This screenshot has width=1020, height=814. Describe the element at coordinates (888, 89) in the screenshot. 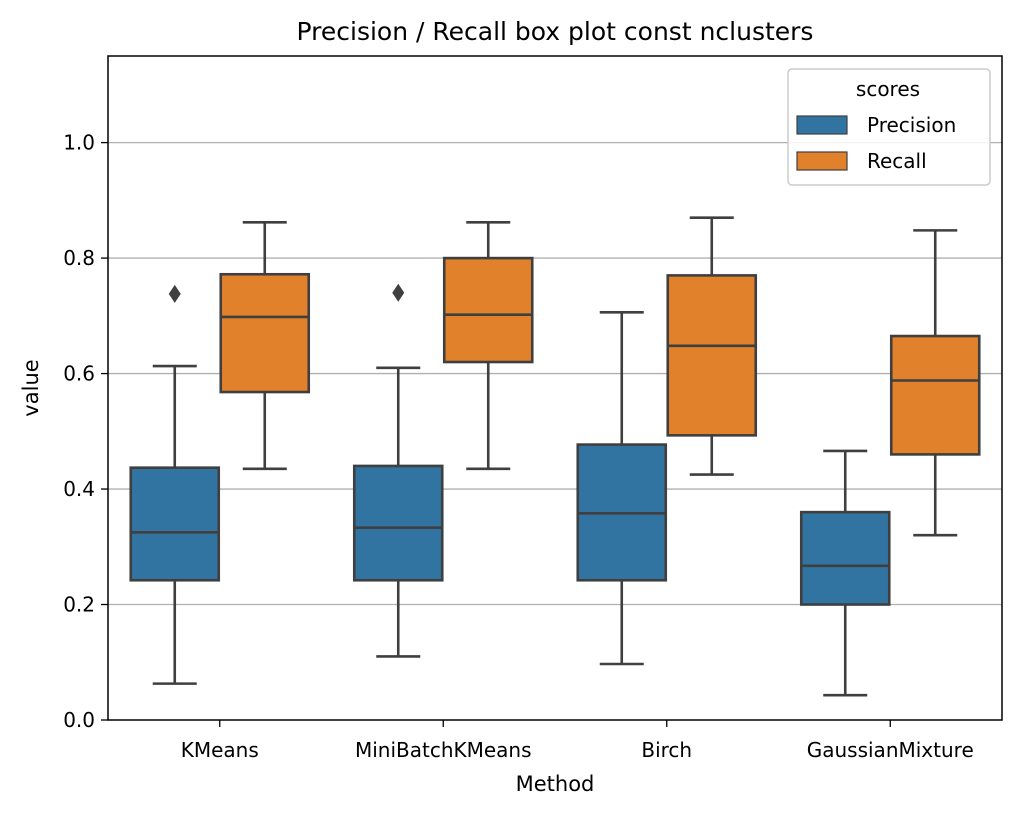

I see `legend-title: scores` at that location.